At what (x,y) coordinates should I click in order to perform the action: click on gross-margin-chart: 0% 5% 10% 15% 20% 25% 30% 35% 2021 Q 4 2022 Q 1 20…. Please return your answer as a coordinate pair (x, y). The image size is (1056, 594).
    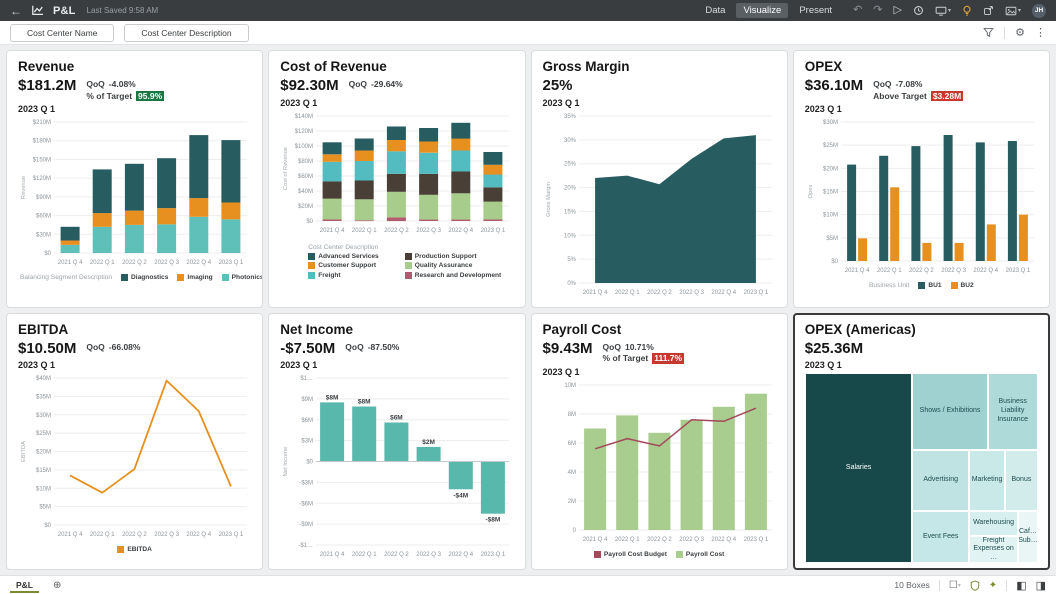
    Looking at the image, I should click on (659, 206).